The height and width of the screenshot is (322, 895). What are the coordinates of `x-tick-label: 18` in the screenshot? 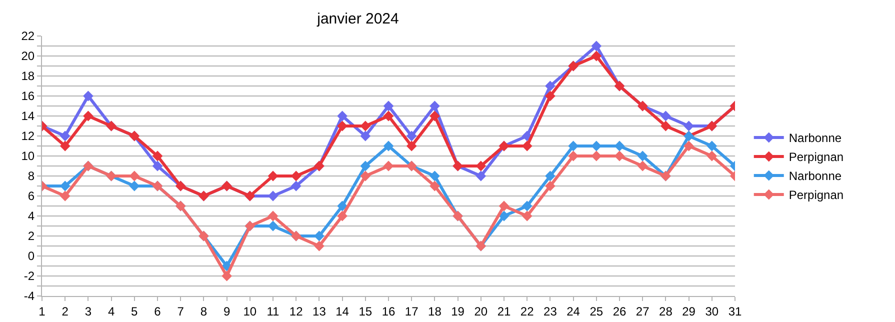 It's located at (435, 311).